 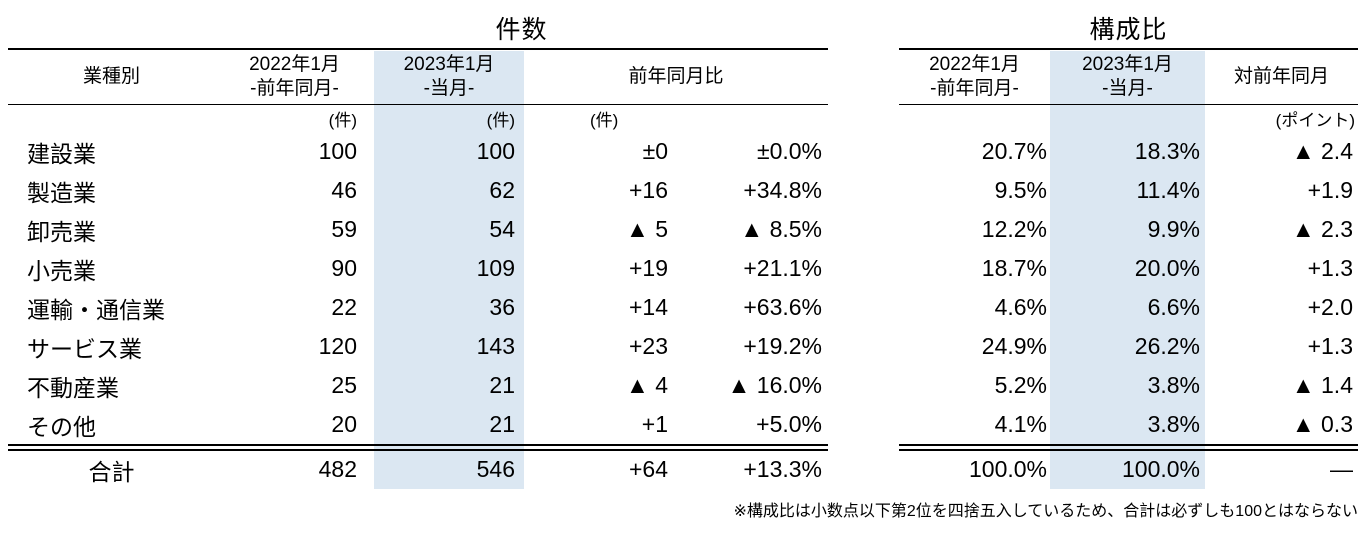 I want to click on ratio-table-header-row: 2022年1月 -前年同月- 2023年1月 -当月- 対前年同月, so click(x=1128, y=77).